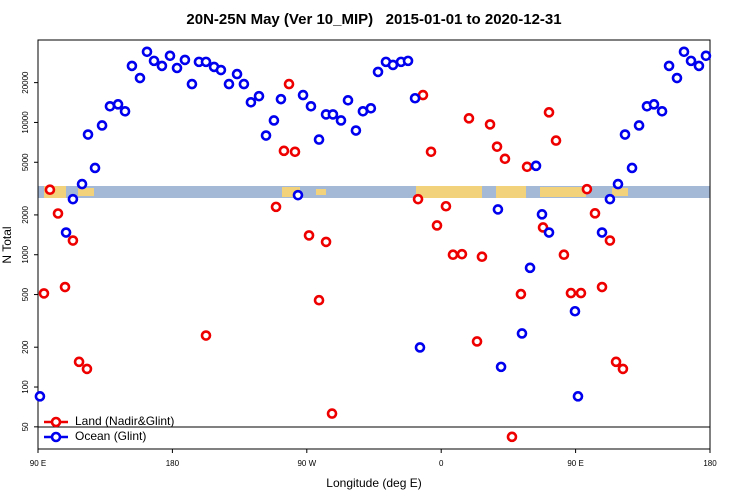 The image size is (750, 500). I want to click on x-tick-label: 0, so click(441, 463).